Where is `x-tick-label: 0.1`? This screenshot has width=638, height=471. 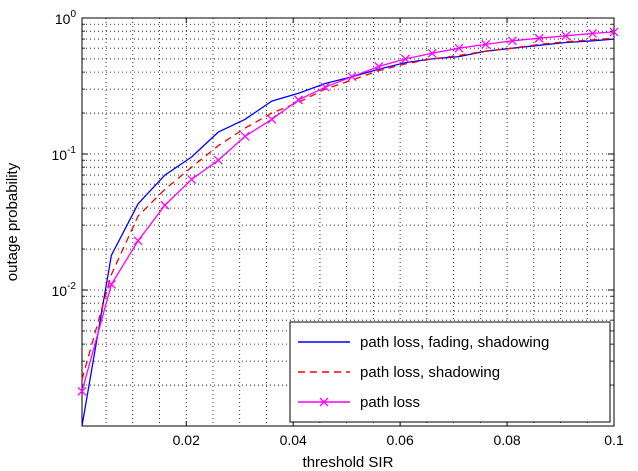 x-tick-label: 0.1 is located at coordinates (614, 440).